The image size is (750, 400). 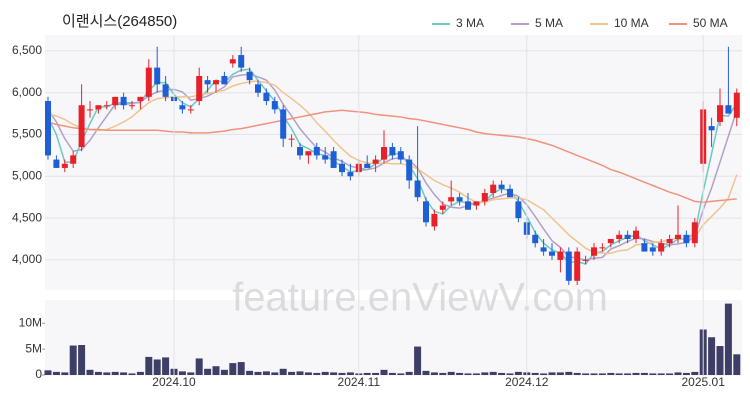 I want to click on y-tick-label: 6,000, so click(x=27, y=92).